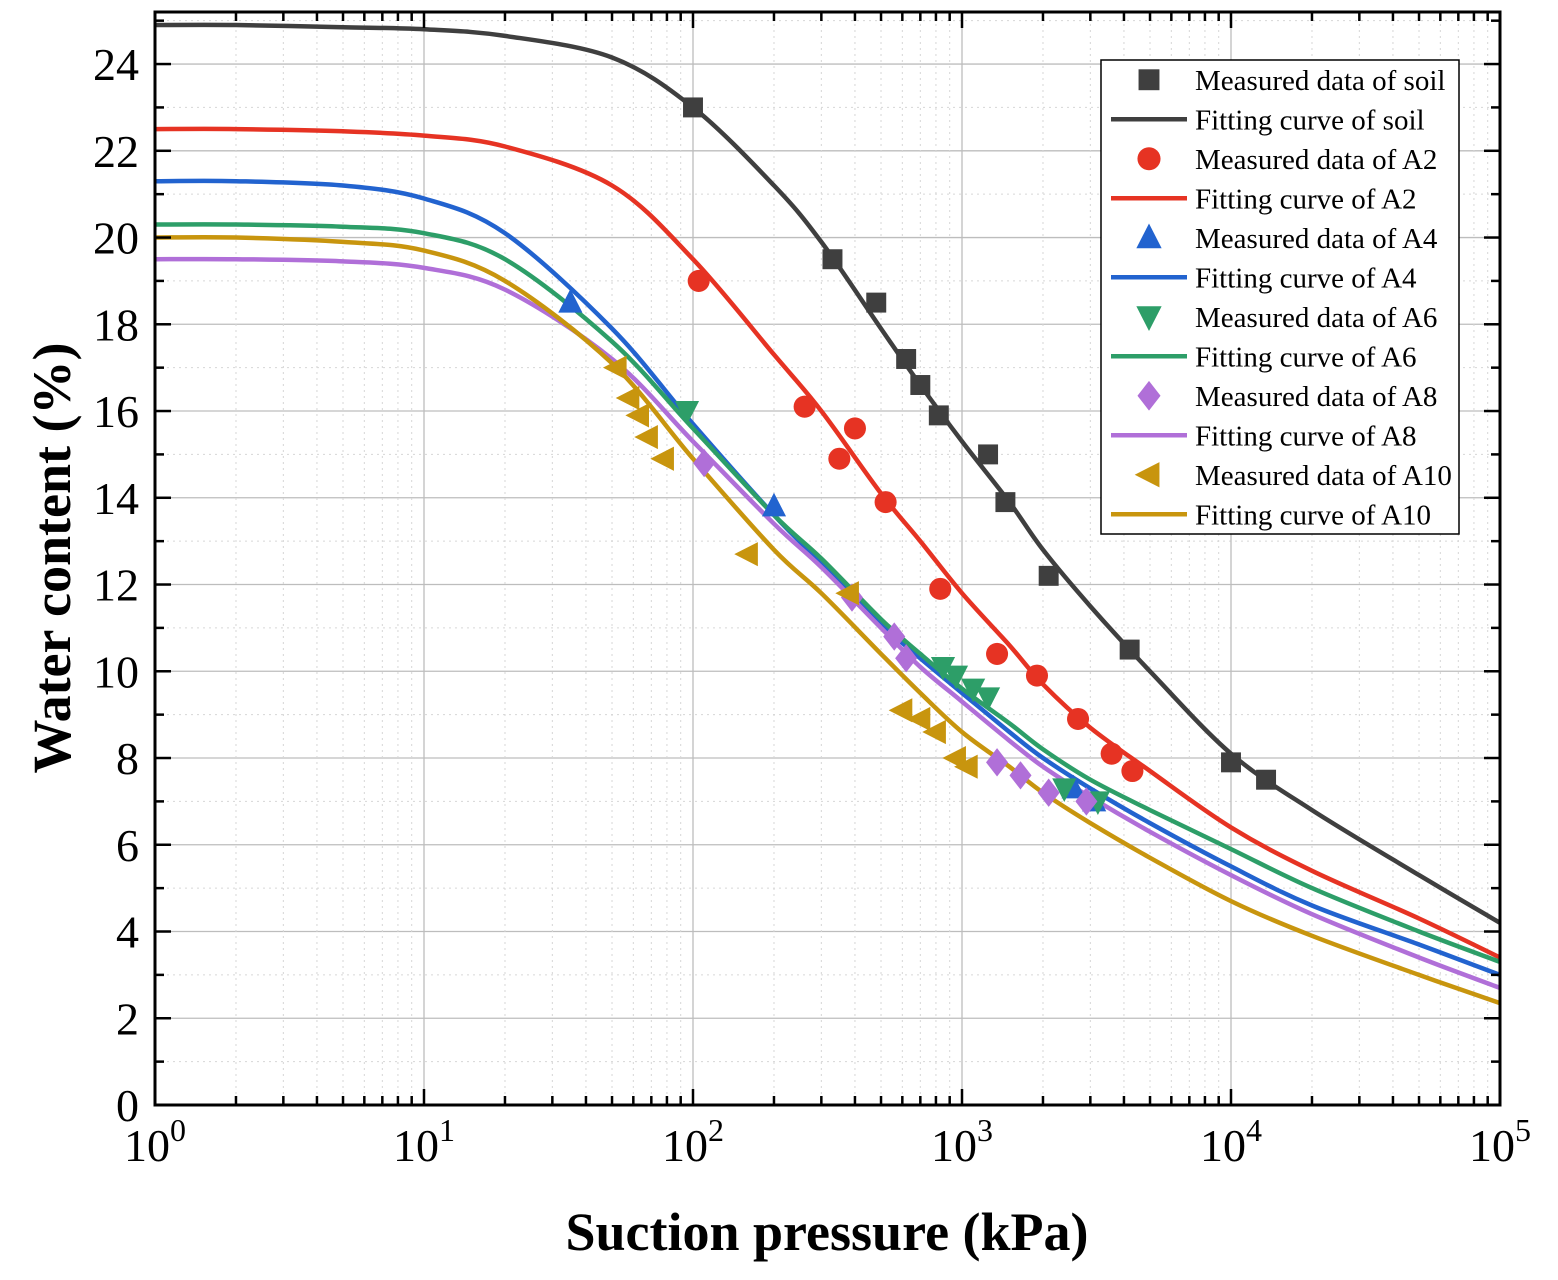 The width and height of the screenshot is (1558, 1280). What do you see at coordinates (424, 1141) in the screenshot?
I see `x-tick-label: 10¹` at bounding box center [424, 1141].